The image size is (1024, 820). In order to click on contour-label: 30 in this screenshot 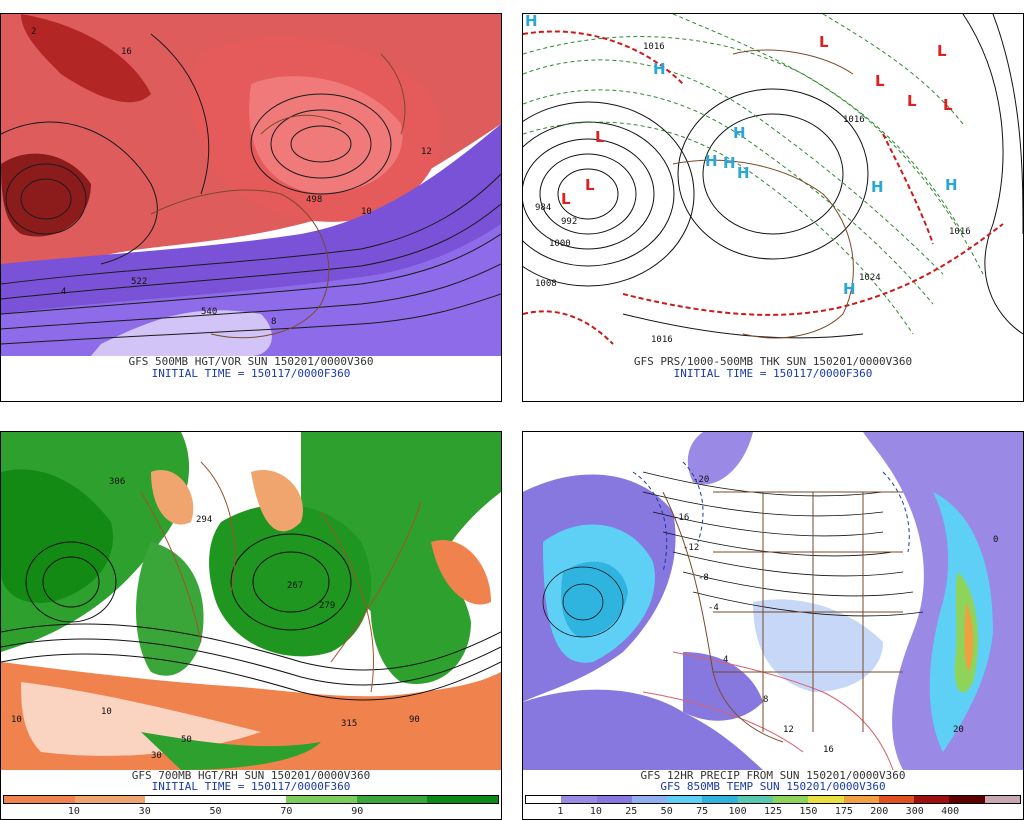, I will do `click(156, 756)`.